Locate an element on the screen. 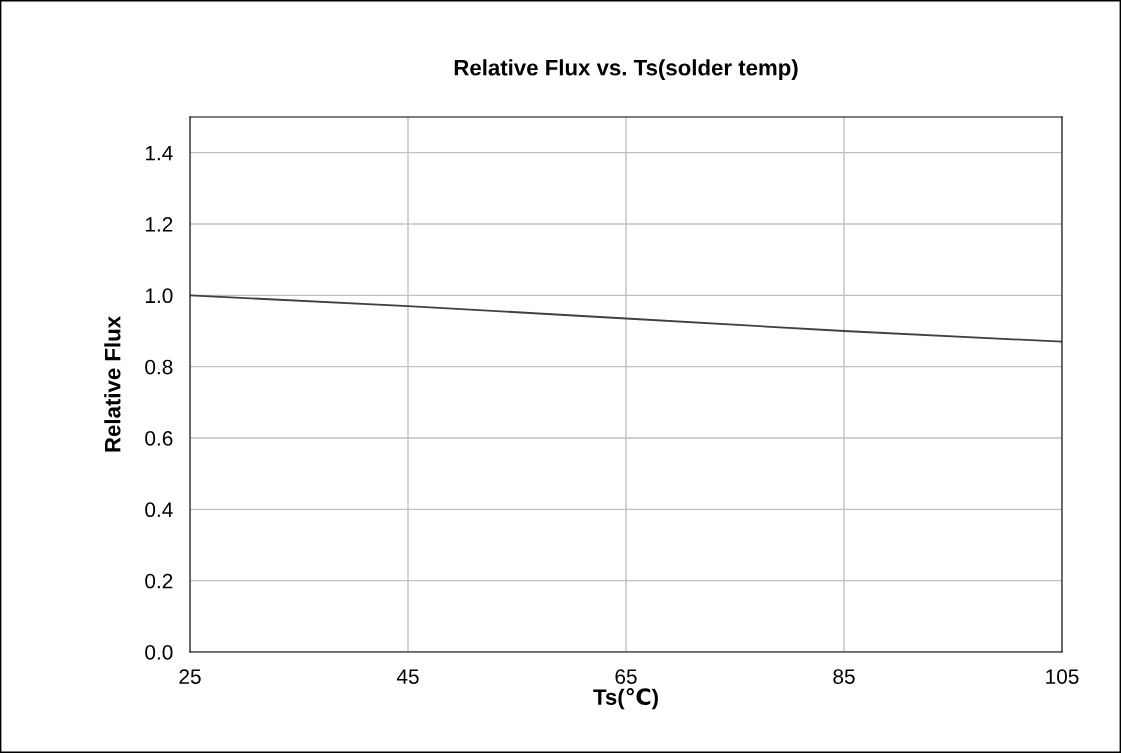  y-tick-label: 1.0 is located at coordinates (159, 296).